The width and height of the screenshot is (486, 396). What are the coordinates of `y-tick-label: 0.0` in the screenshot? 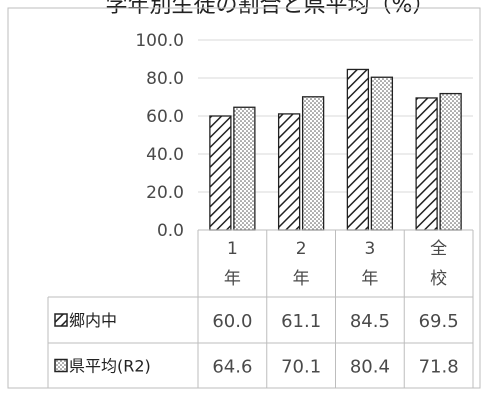 It's located at (170, 231).